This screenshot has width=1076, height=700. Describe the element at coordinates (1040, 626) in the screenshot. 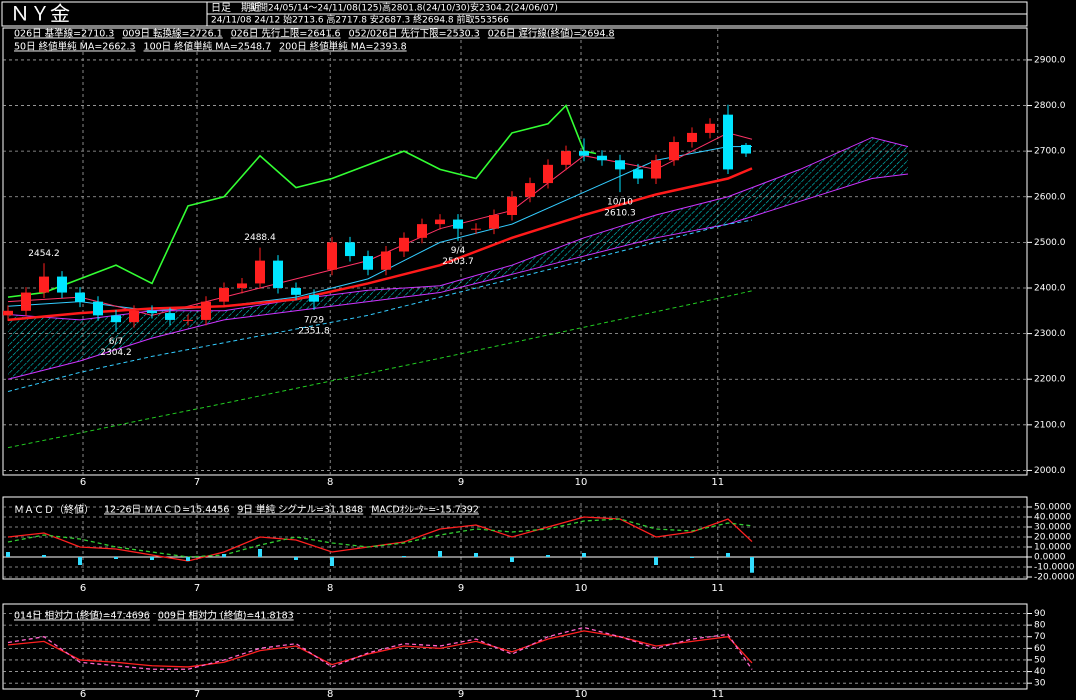

I see `y-tick-label: 80` at that location.